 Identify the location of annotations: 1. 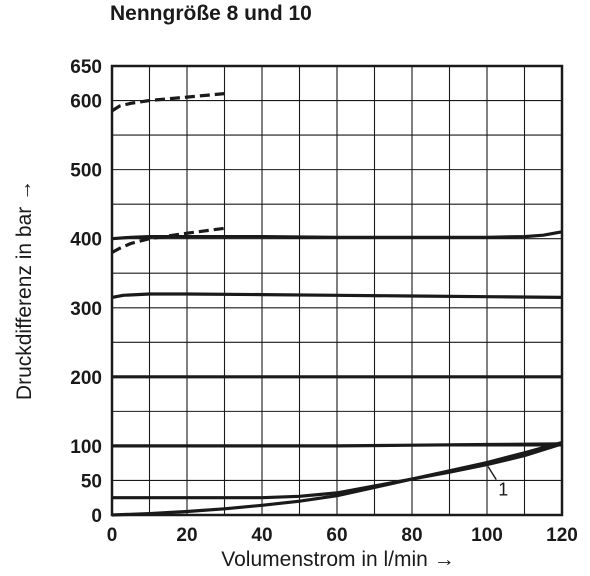
(497, 483).